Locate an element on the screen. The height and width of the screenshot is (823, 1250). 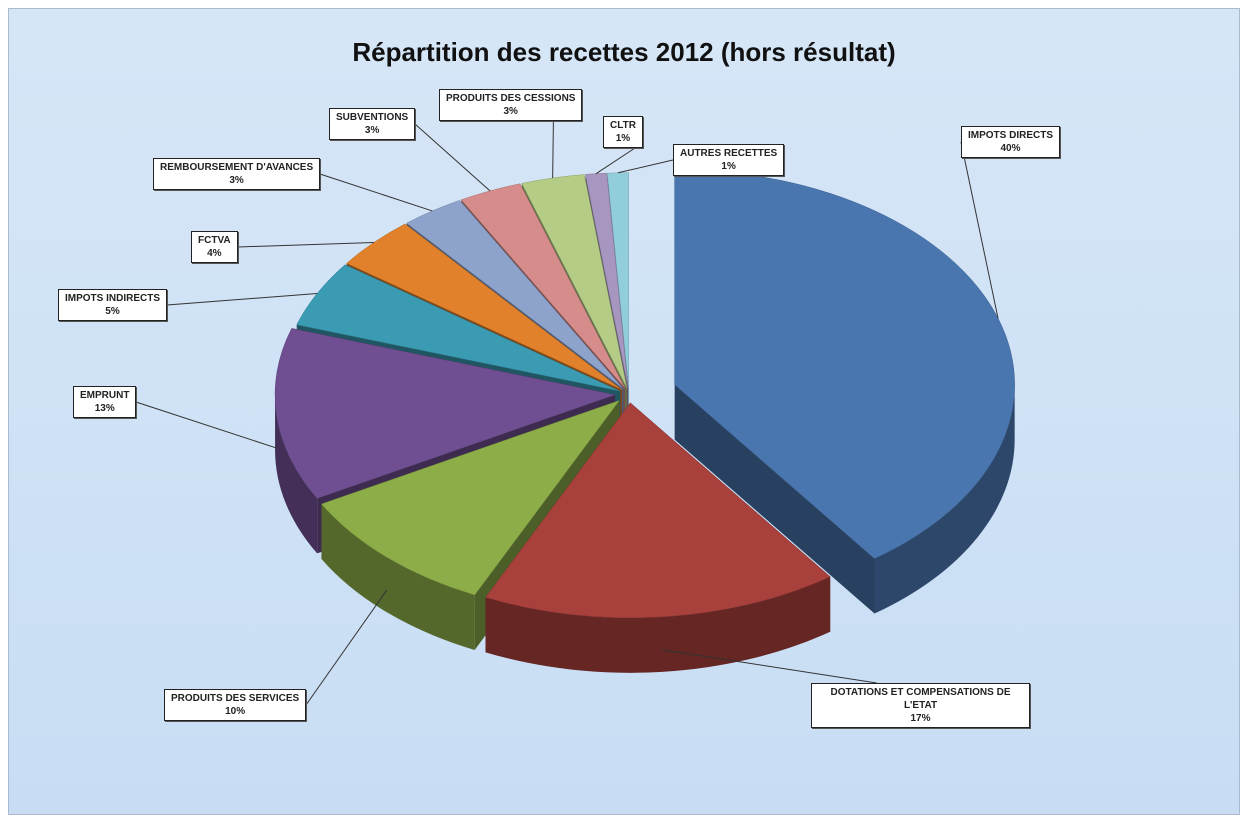
label-text: PRODUITS DES SERVICES is located at coordinates (235, 698).